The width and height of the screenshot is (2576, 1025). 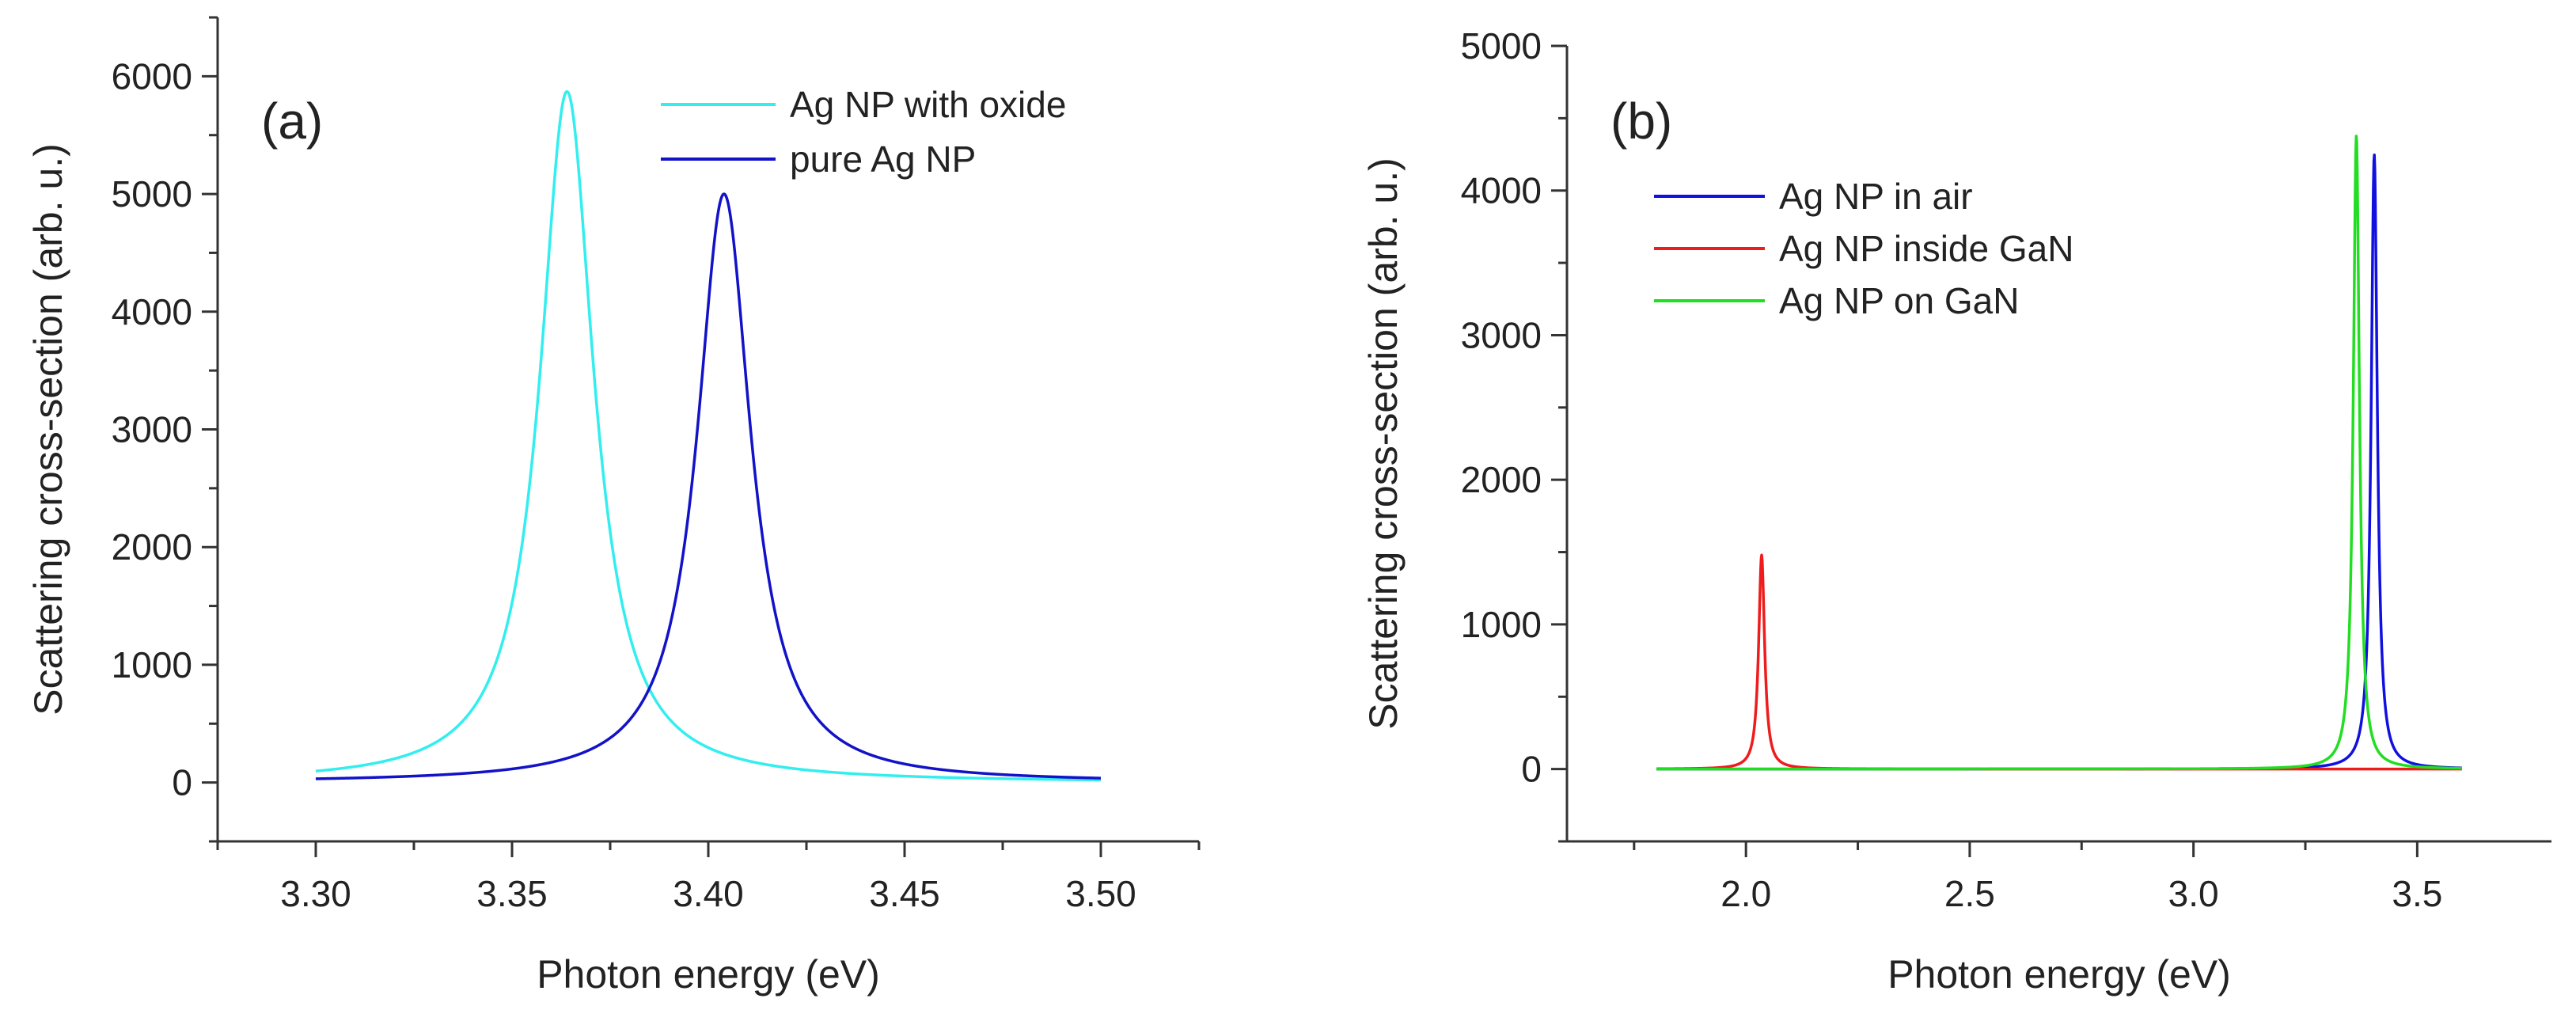 What do you see at coordinates (1745, 893) in the screenshot?
I see `x-tick-label: 2.0` at bounding box center [1745, 893].